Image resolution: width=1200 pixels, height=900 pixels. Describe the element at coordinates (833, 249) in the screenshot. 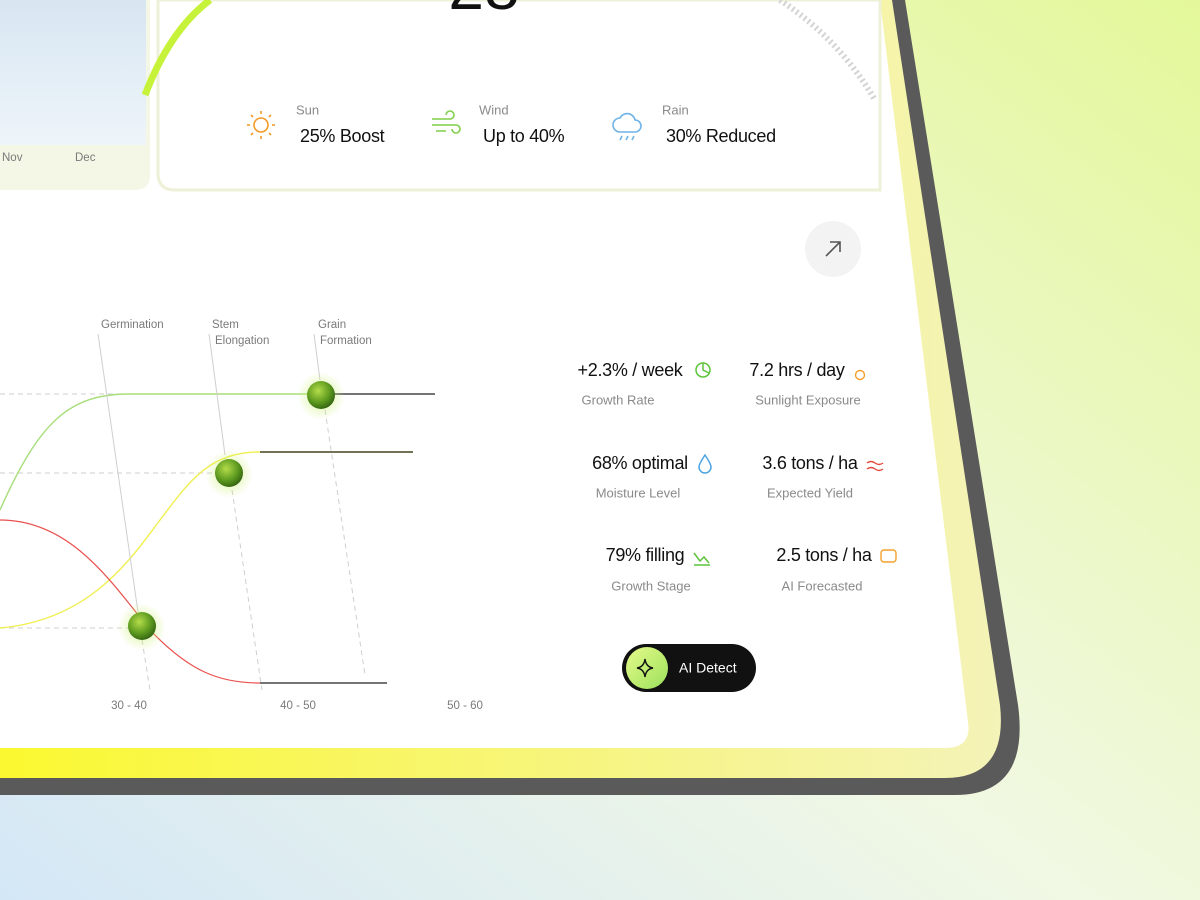

I see `expand-icon` at that location.